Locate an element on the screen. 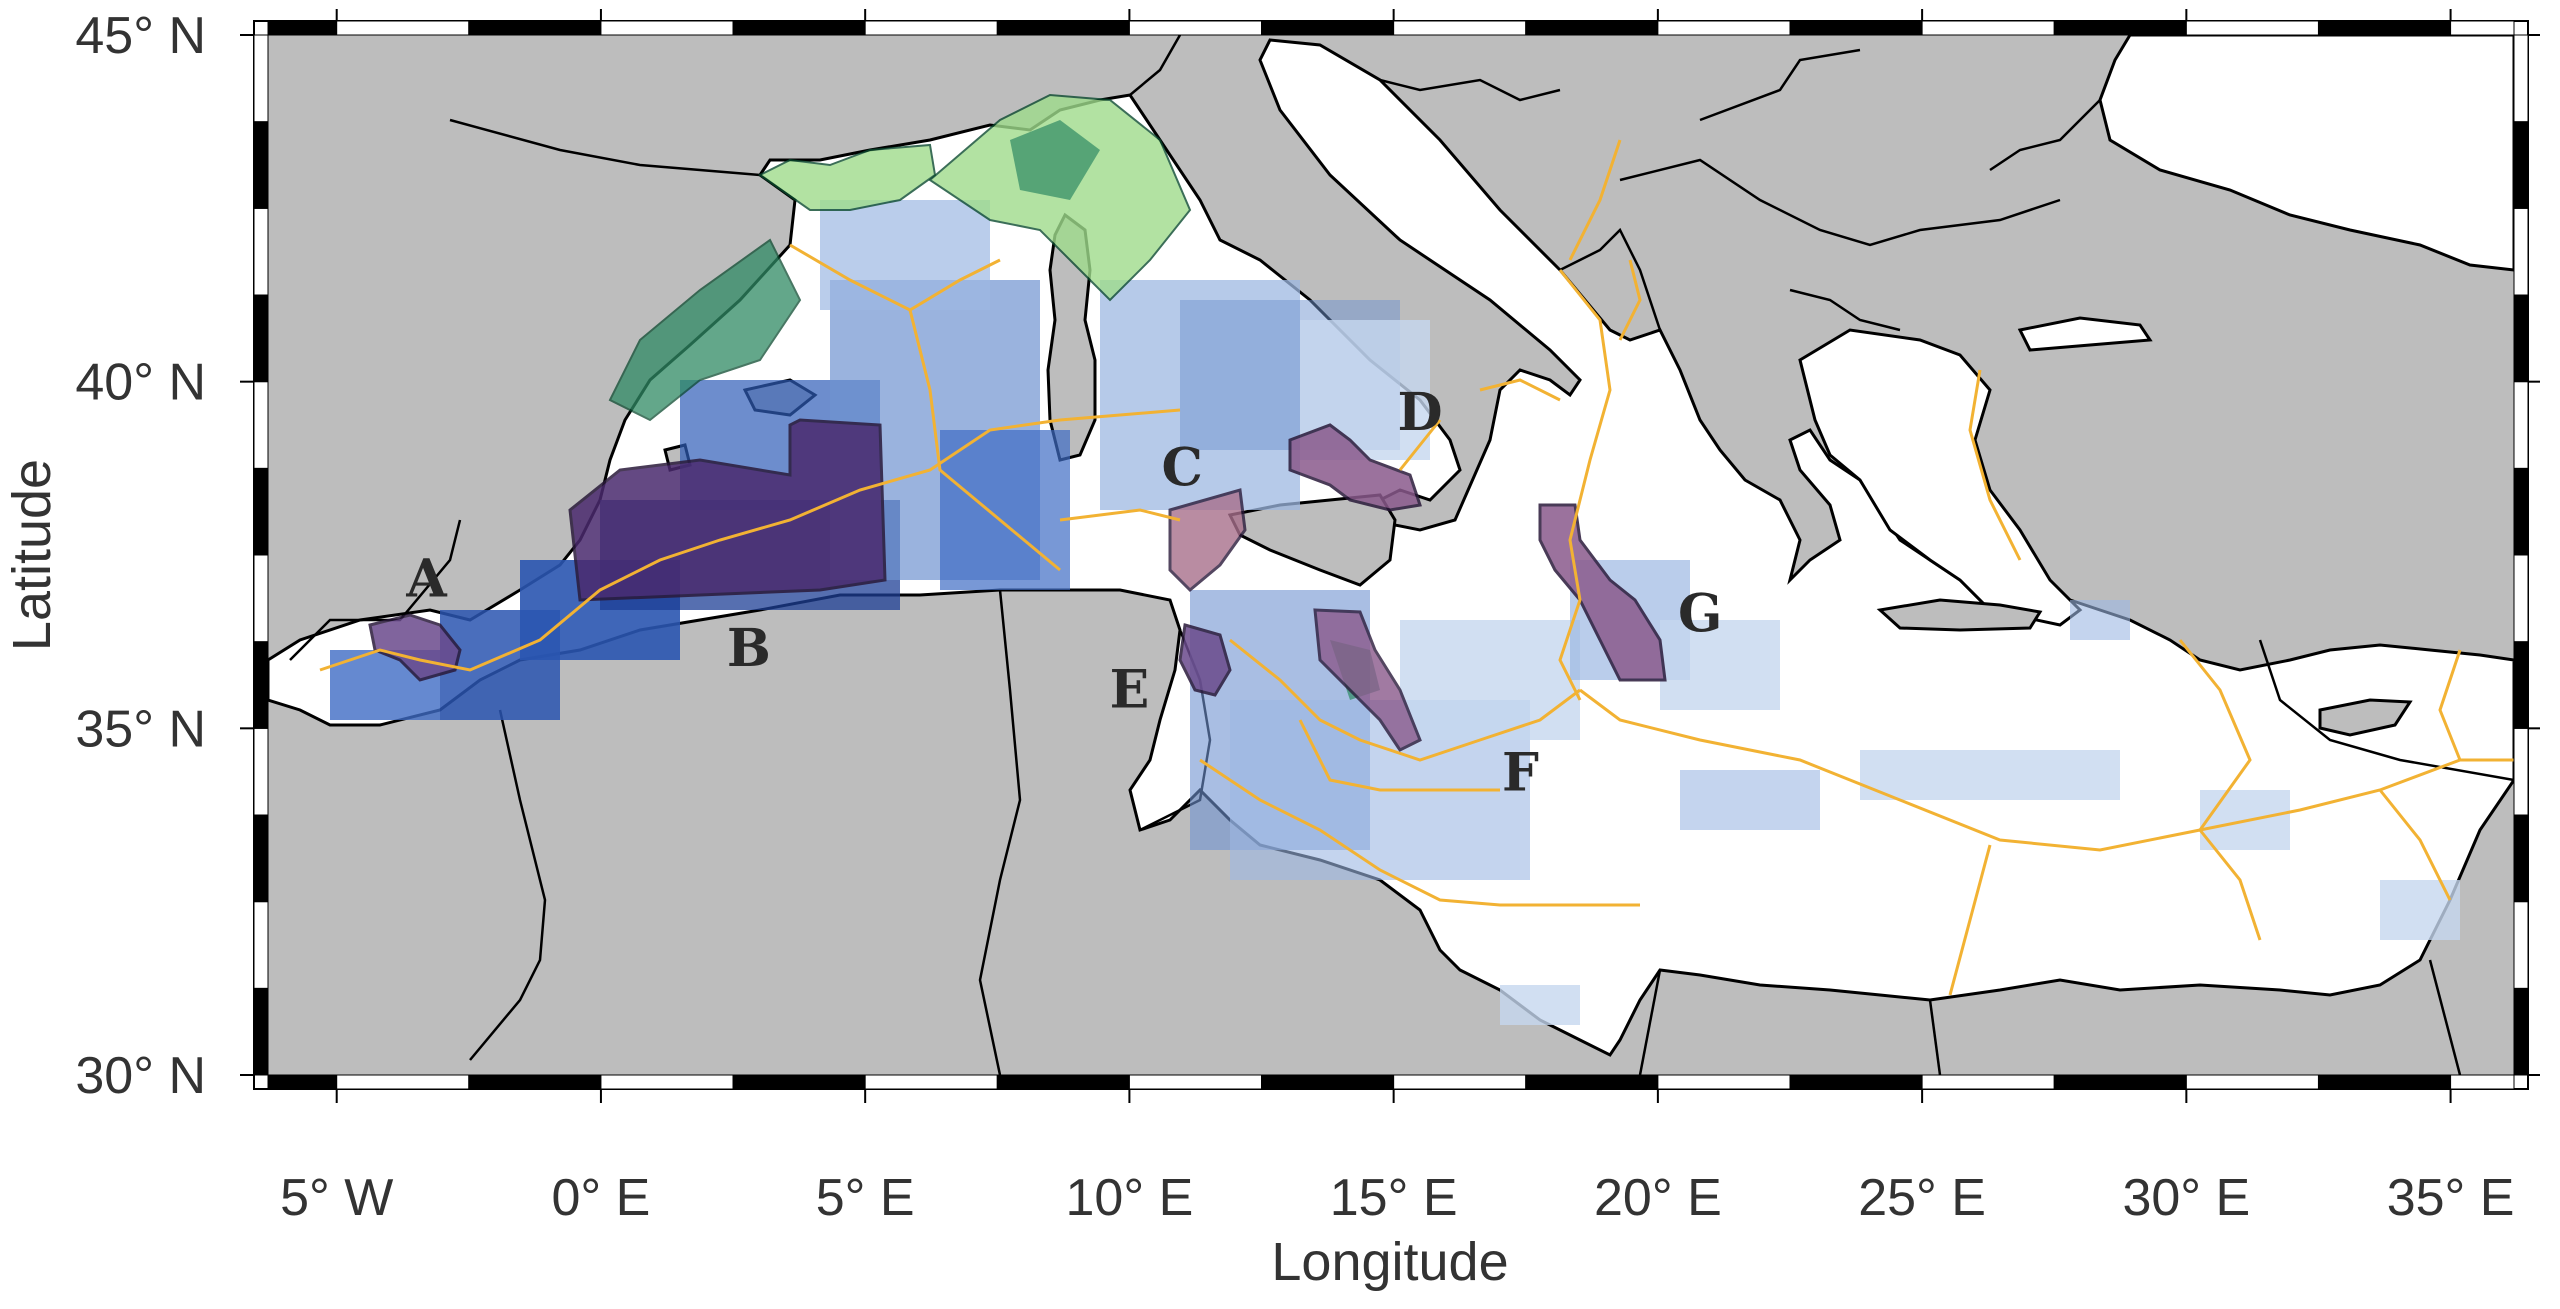  area-e is located at coordinates (1205, 660).